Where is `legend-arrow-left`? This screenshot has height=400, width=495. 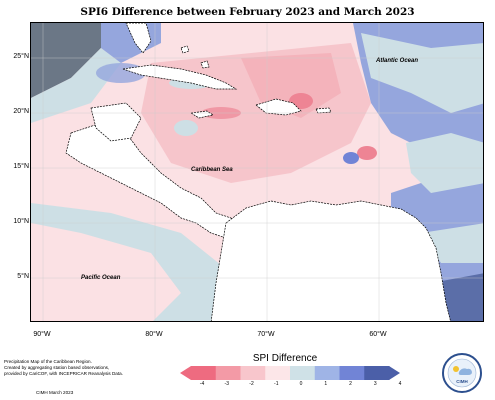 legend-arrow-left is located at coordinates (185, 373).